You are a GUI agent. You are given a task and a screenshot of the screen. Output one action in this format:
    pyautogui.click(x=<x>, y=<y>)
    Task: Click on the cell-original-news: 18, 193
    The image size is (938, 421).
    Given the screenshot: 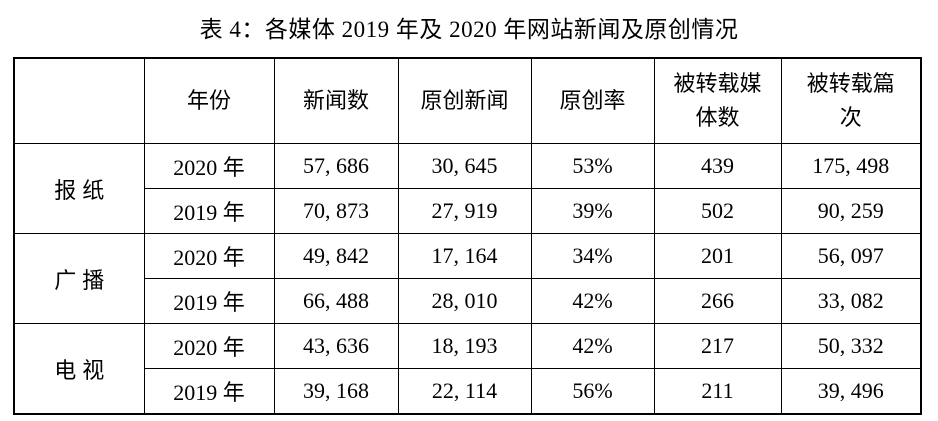 What is the action you would take?
    pyautogui.click(x=464, y=346)
    